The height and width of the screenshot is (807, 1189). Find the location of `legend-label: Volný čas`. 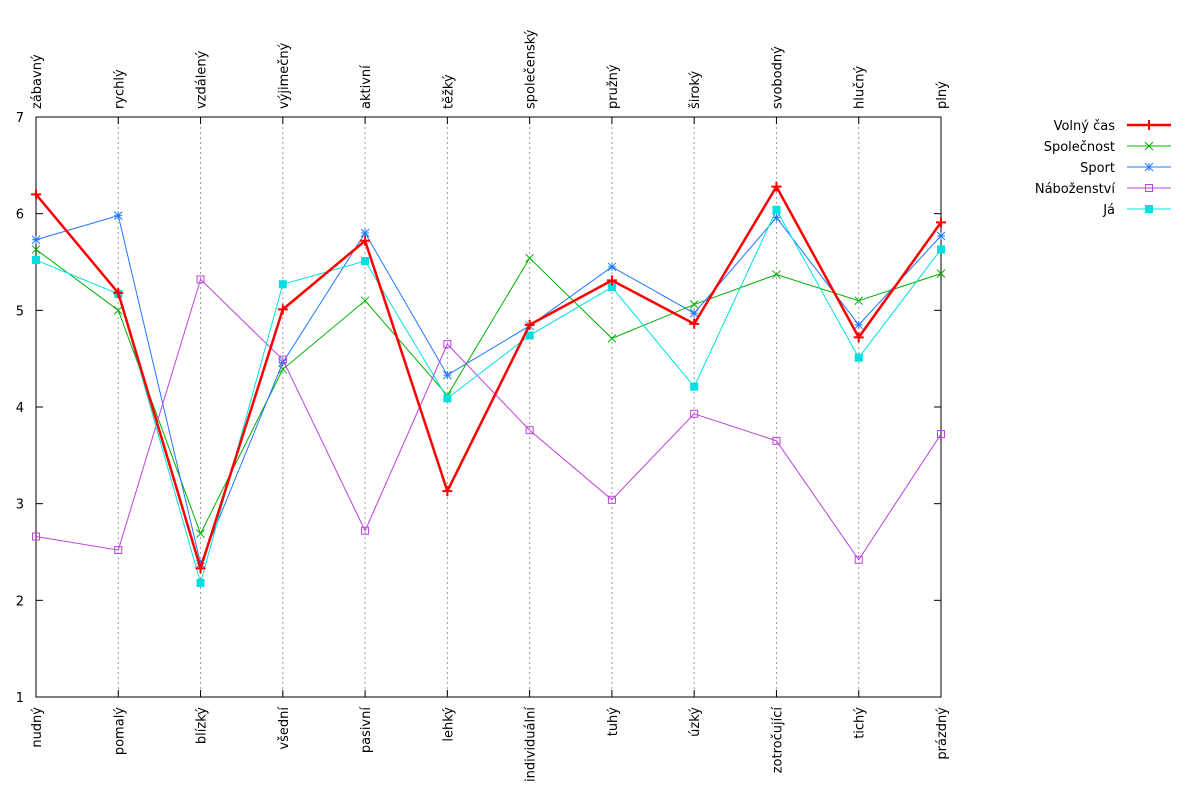

legend-label: Volný čas is located at coordinates (1085, 126).